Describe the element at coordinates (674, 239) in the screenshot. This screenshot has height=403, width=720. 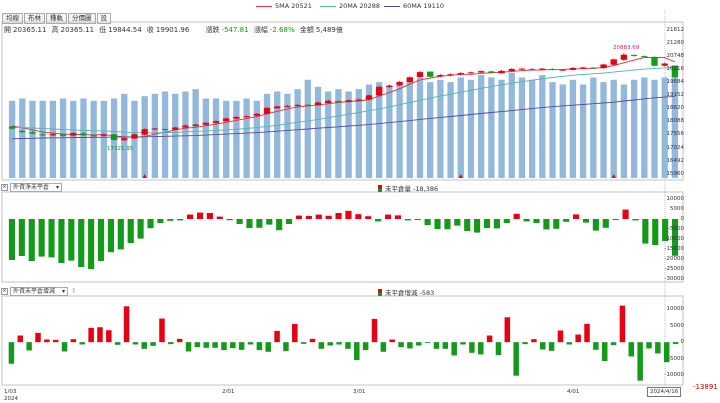
I see `net-oi-tick-label: -10000` at that location.